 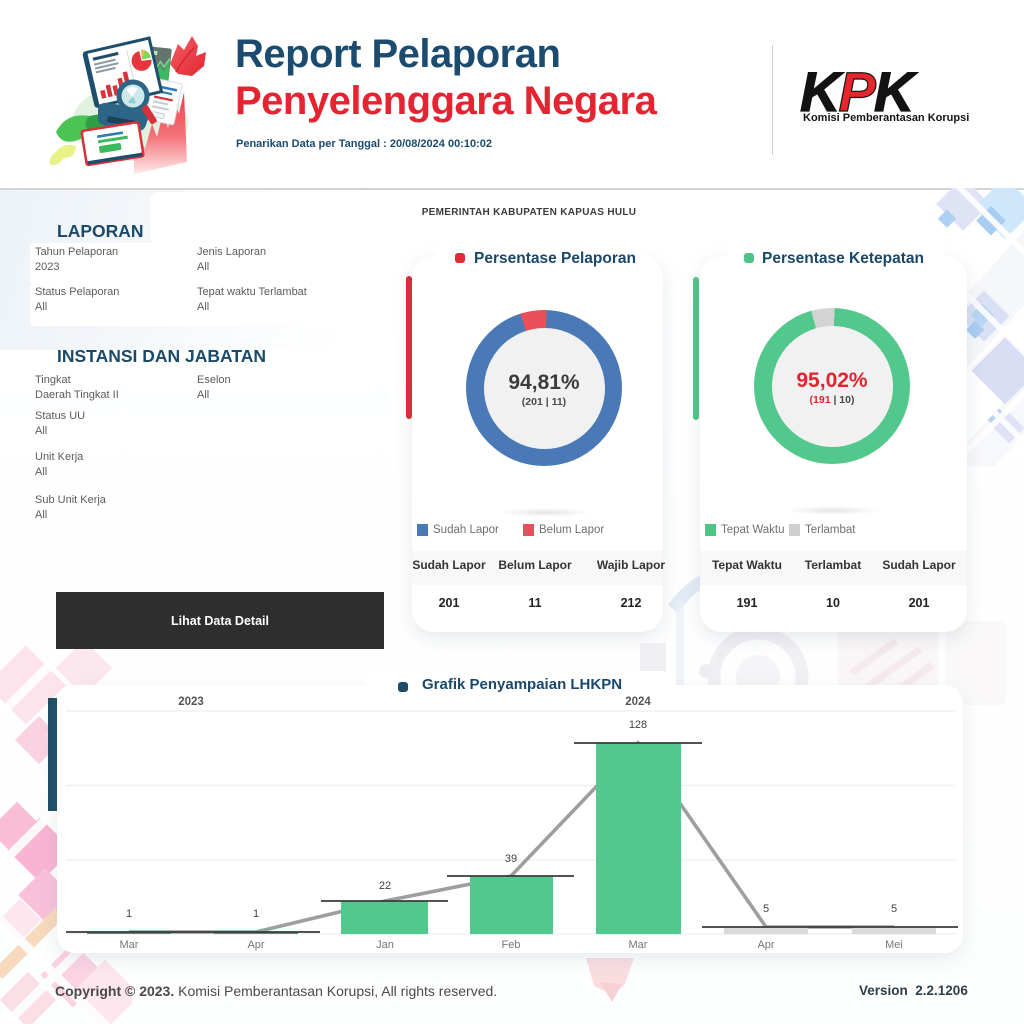 What do you see at coordinates (511, 945) in the screenshot?
I see `svg-text: Feb` at bounding box center [511, 945].